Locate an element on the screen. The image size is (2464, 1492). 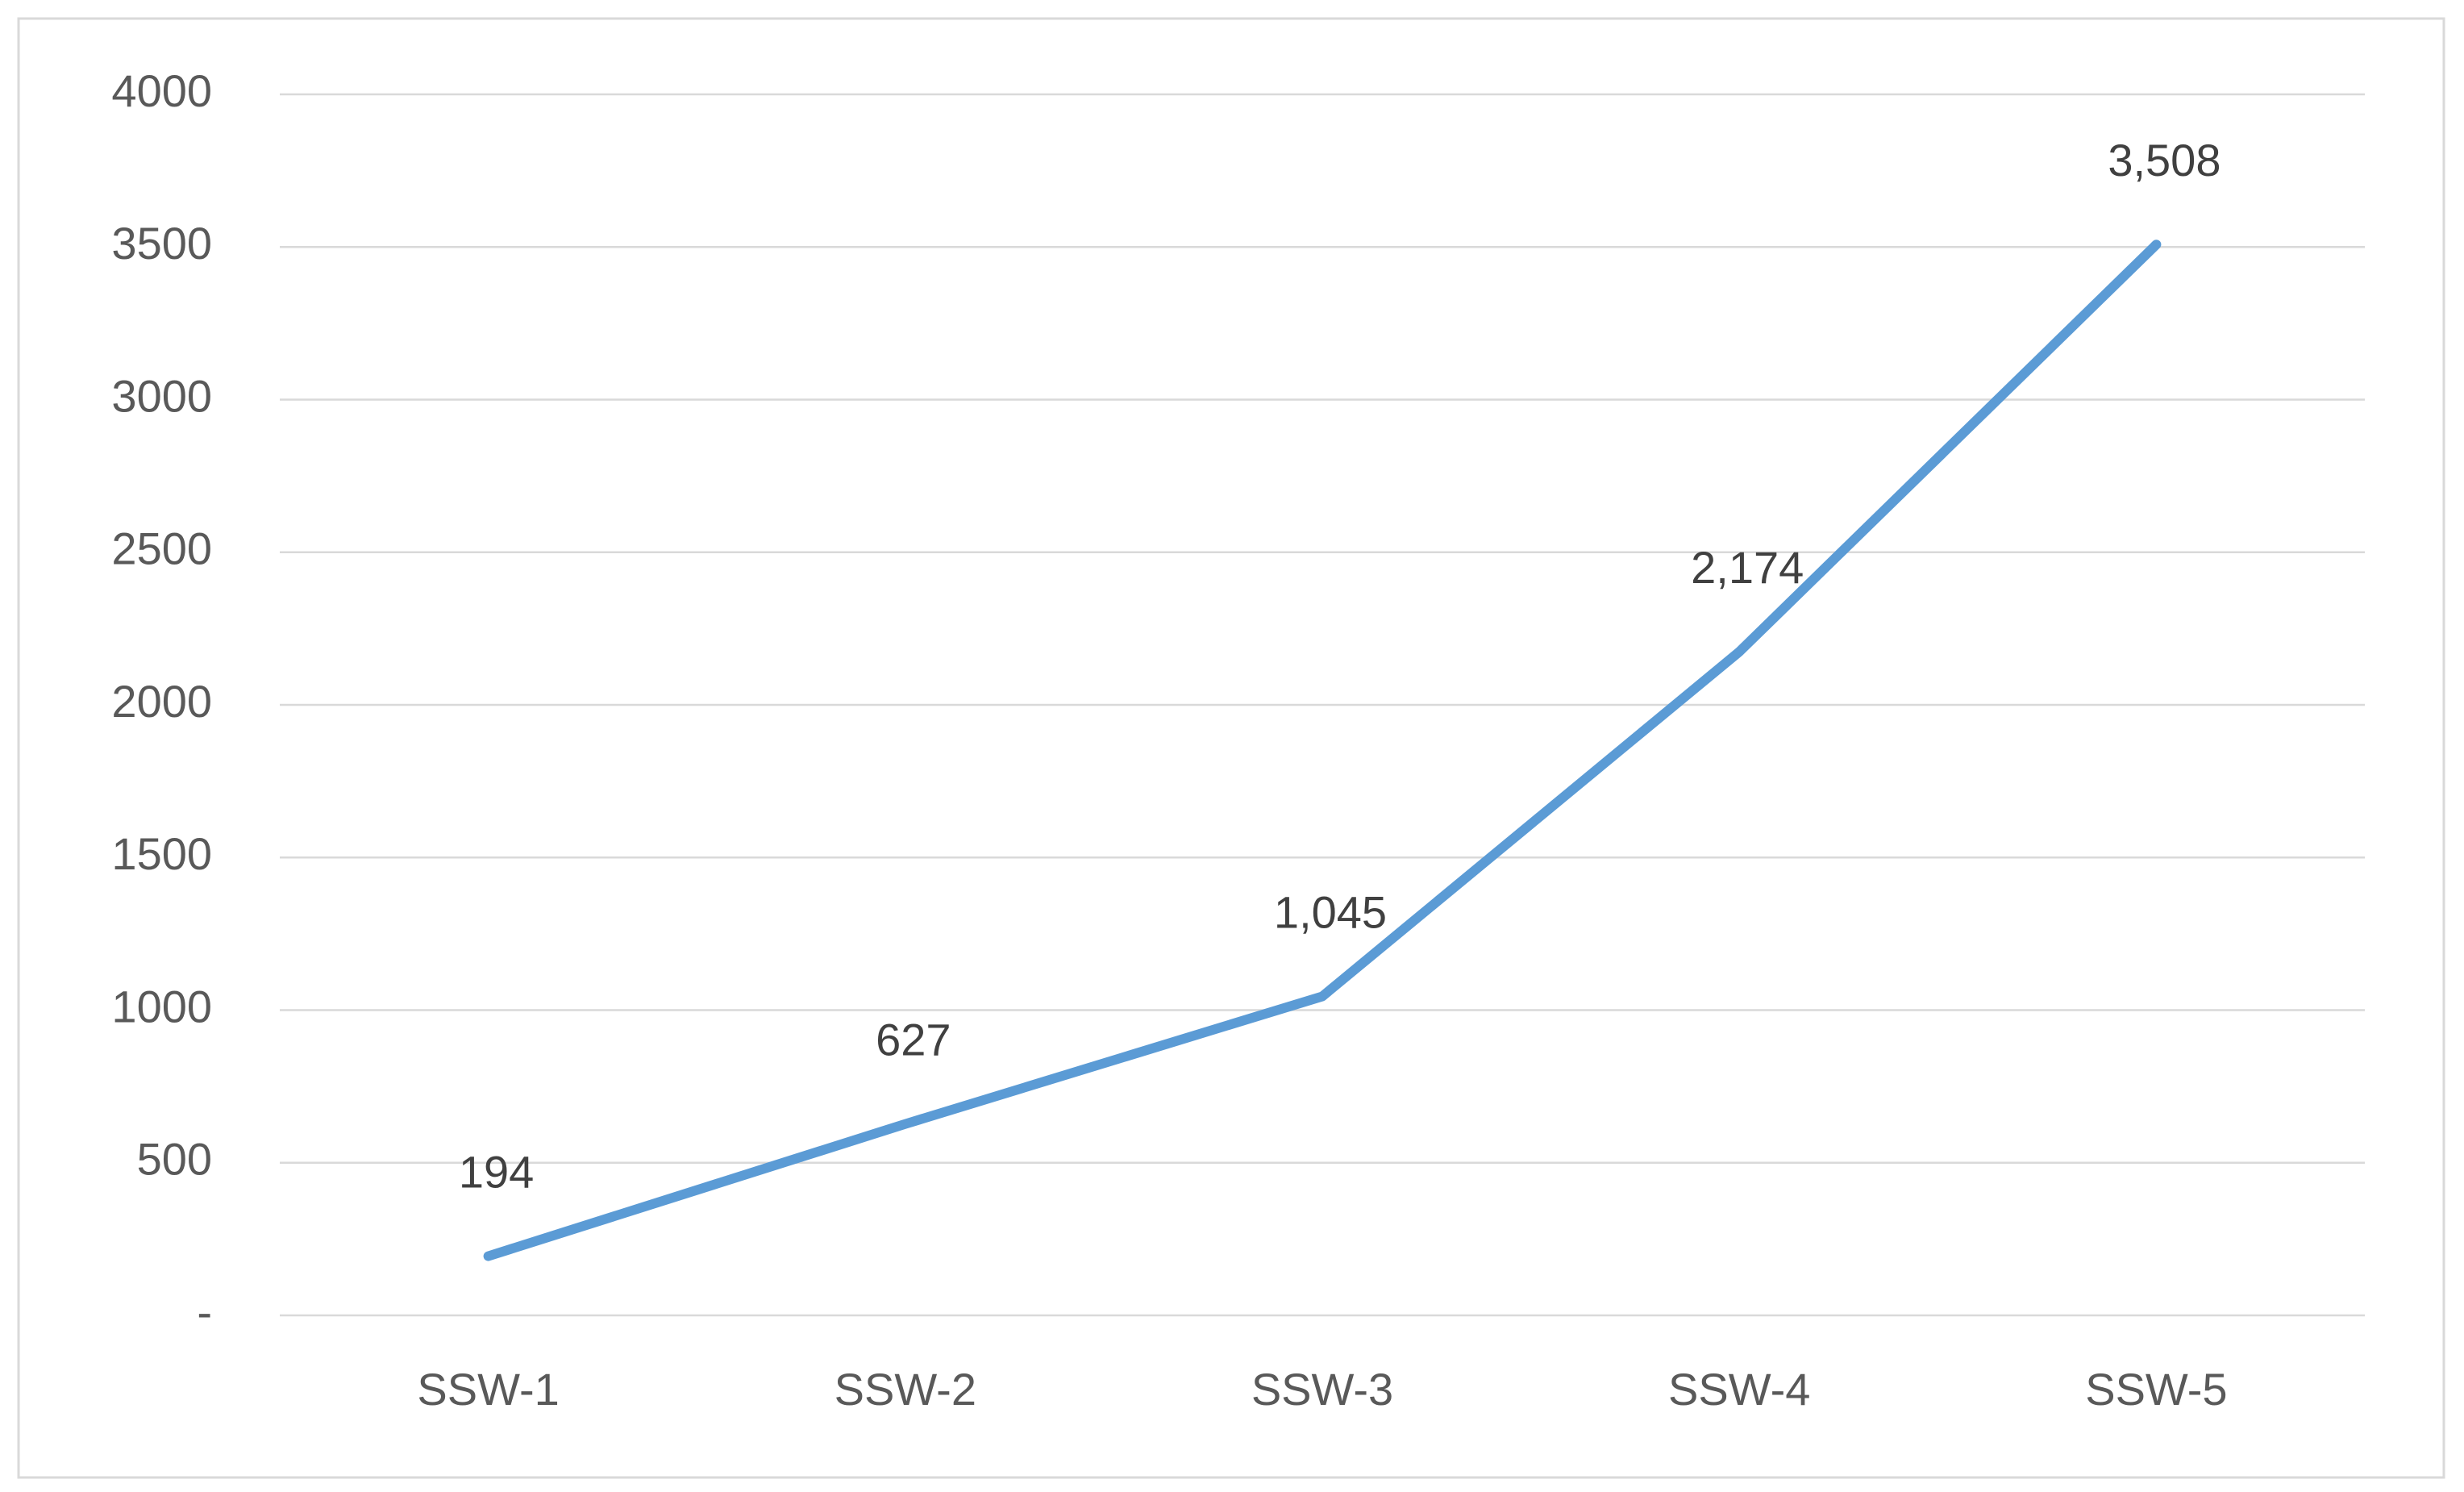
data-label: 2,174 is located at coordinates (1747, 567).